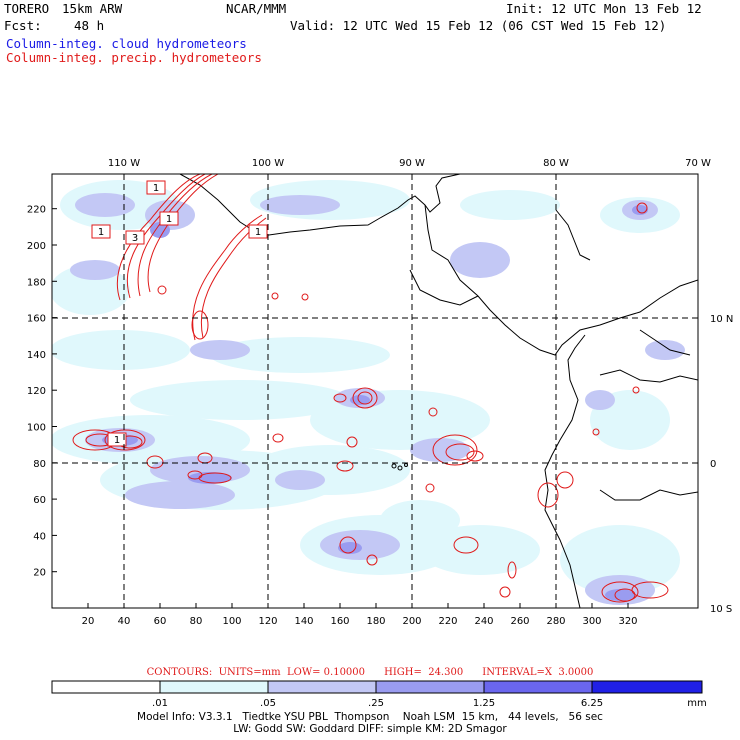 The height and width of the screenshot is (740, 740). I want to click on longitude-label: 110 W, so click(124, 163).